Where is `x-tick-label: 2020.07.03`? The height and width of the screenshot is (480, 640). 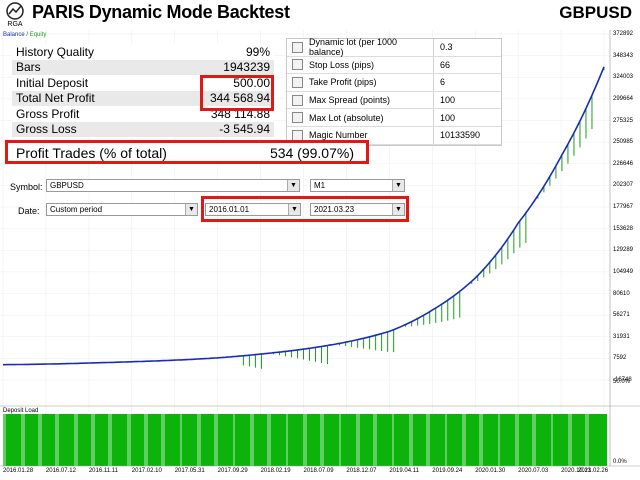 x-tick-label: 2020.07.03 is located at coordinates (533, 471).